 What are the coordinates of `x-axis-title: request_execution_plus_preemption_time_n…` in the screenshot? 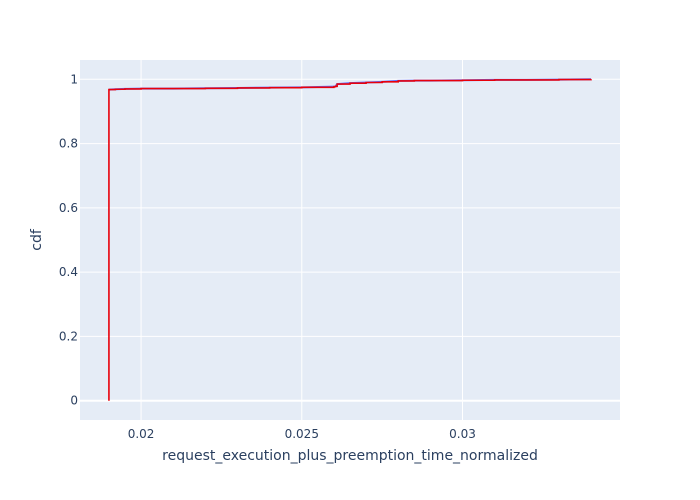 It's located at (350, 456).